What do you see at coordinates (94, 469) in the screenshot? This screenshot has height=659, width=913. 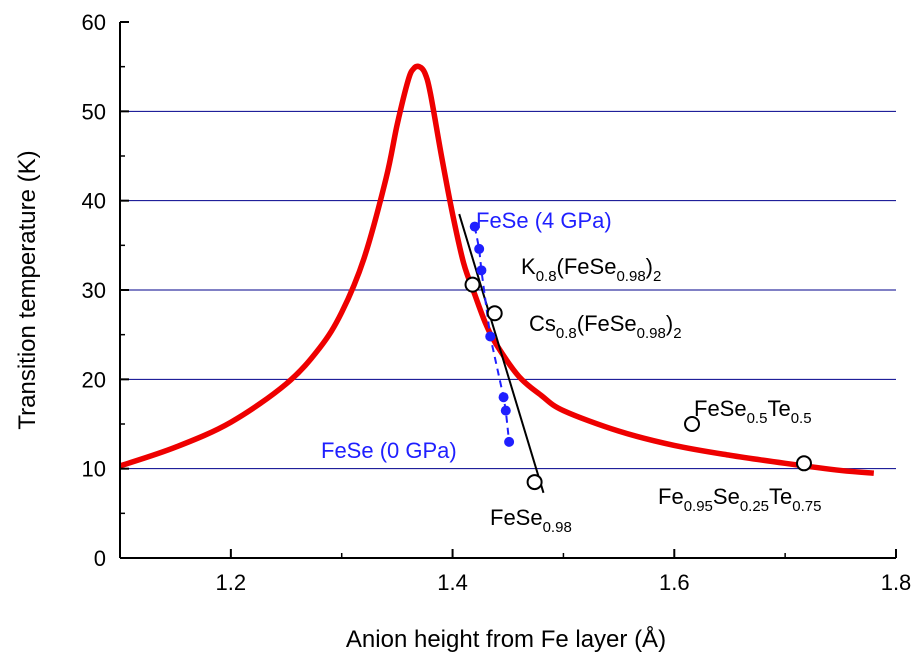 I see `y-tick-label: 10` at bounding box center [94, 469].